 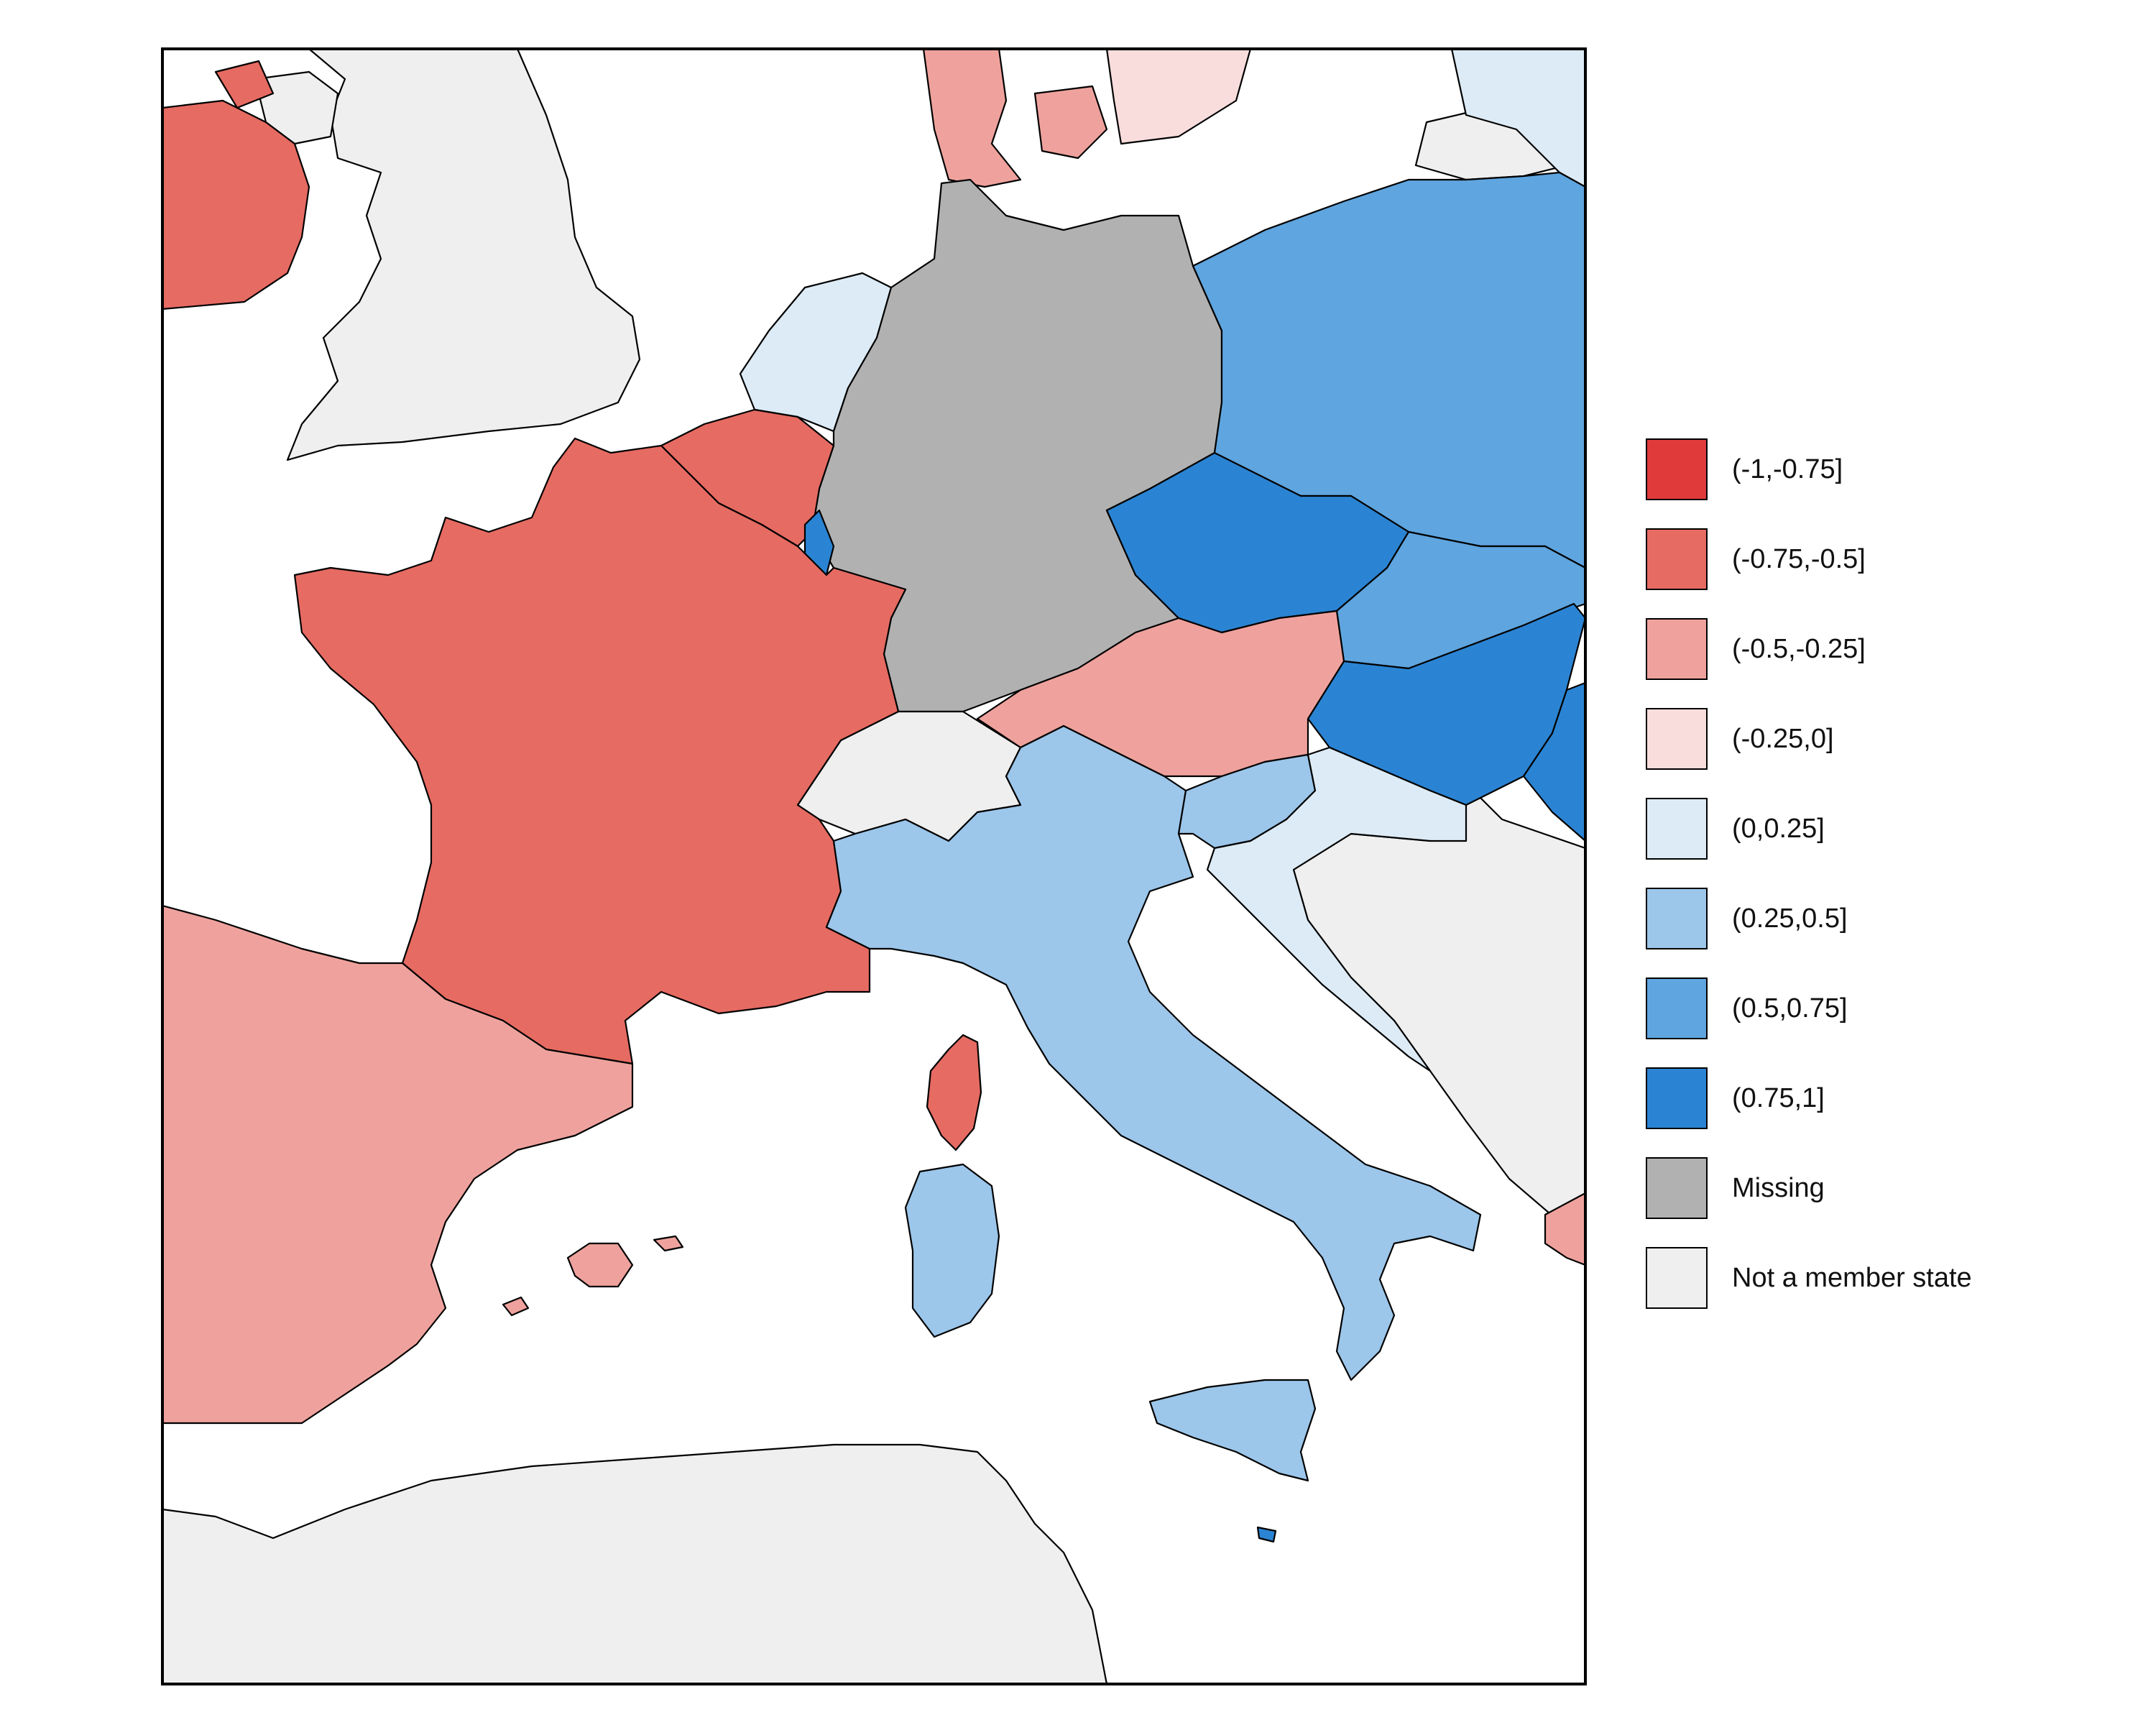 I want to click on region-italy, so click(x=1153, y=1052).